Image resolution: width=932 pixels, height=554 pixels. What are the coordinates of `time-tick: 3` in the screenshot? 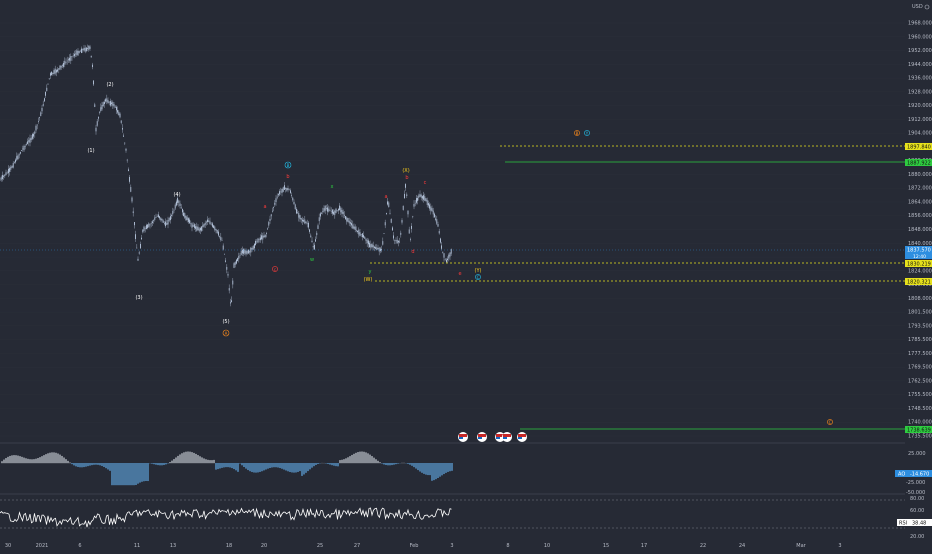 It's located at (451, 546).